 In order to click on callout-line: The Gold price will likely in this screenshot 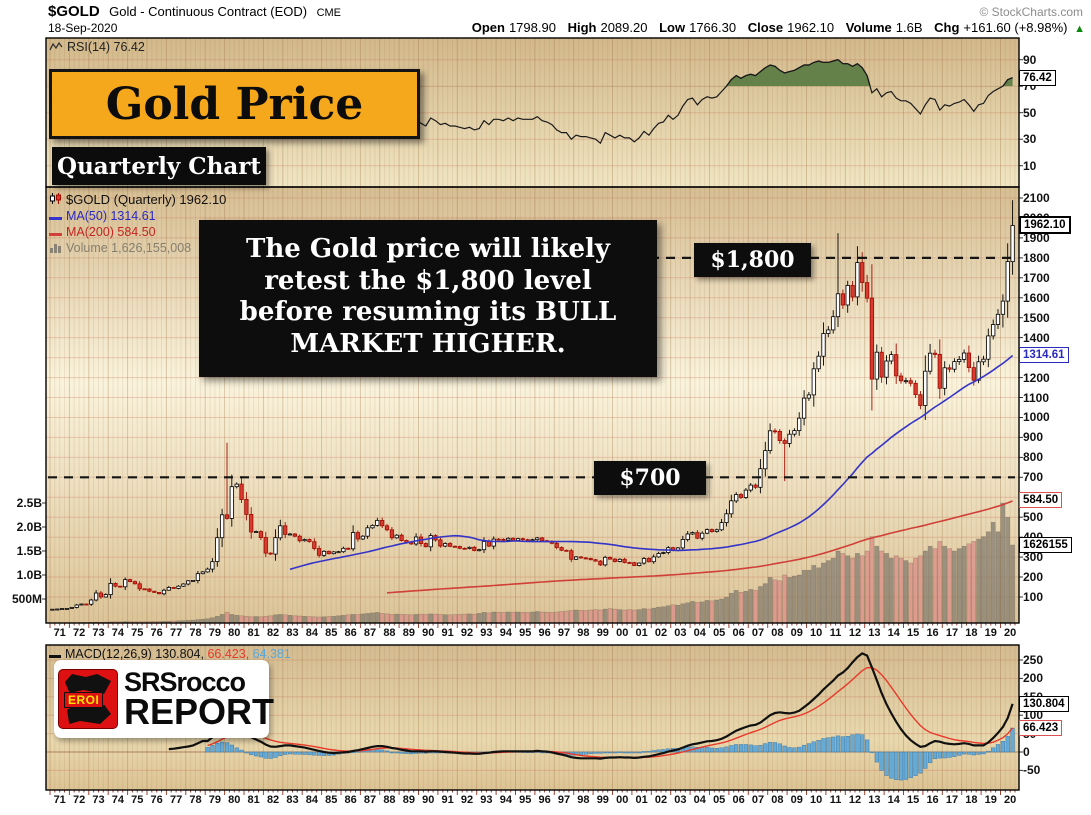, I will do `click(428, 249)`.